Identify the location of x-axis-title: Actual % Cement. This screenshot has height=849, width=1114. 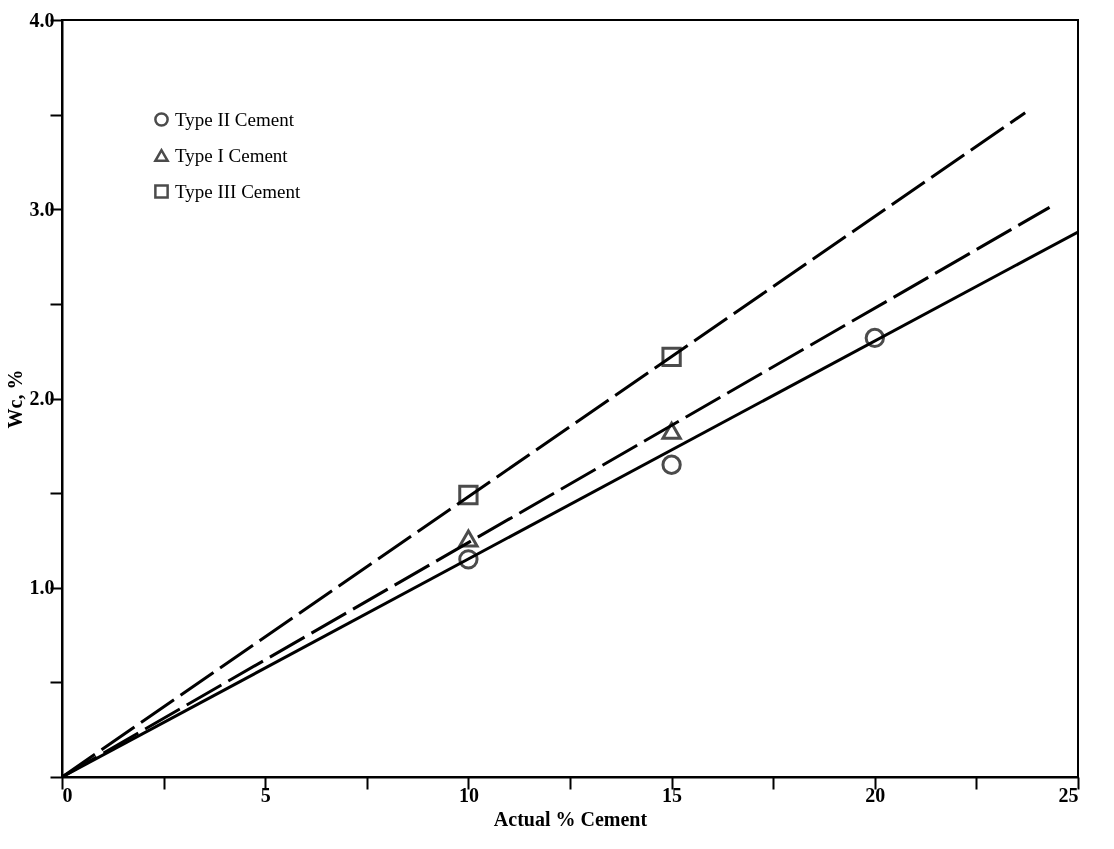
(570, 818).